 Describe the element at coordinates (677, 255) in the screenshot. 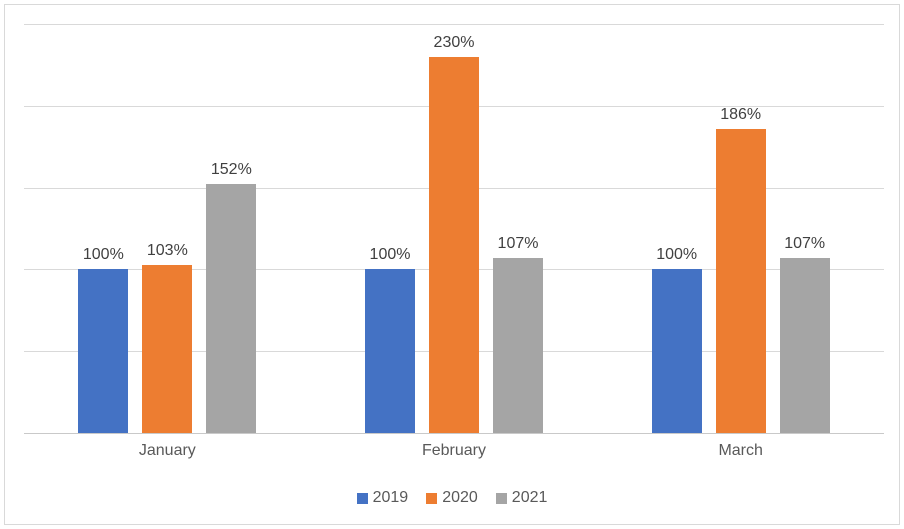

I see `data-label-2019-march: 100%` at that location.